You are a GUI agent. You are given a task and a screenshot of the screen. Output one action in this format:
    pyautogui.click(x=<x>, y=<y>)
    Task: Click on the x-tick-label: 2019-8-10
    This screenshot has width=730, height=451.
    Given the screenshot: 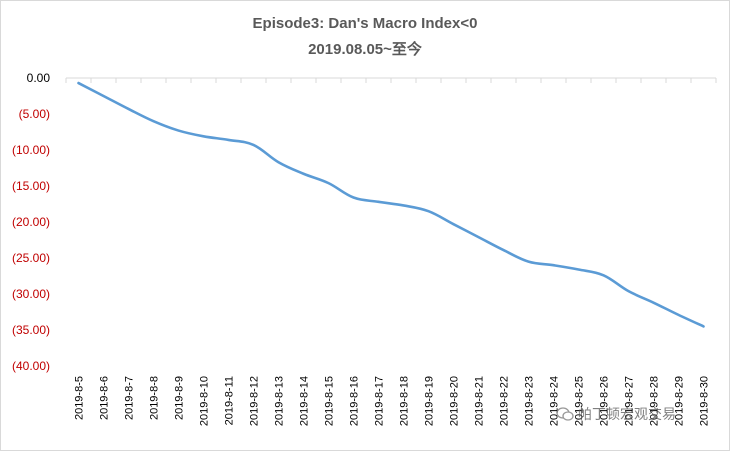 What is the action you would take?
    pyautogui.click(x=205, y=401)
    